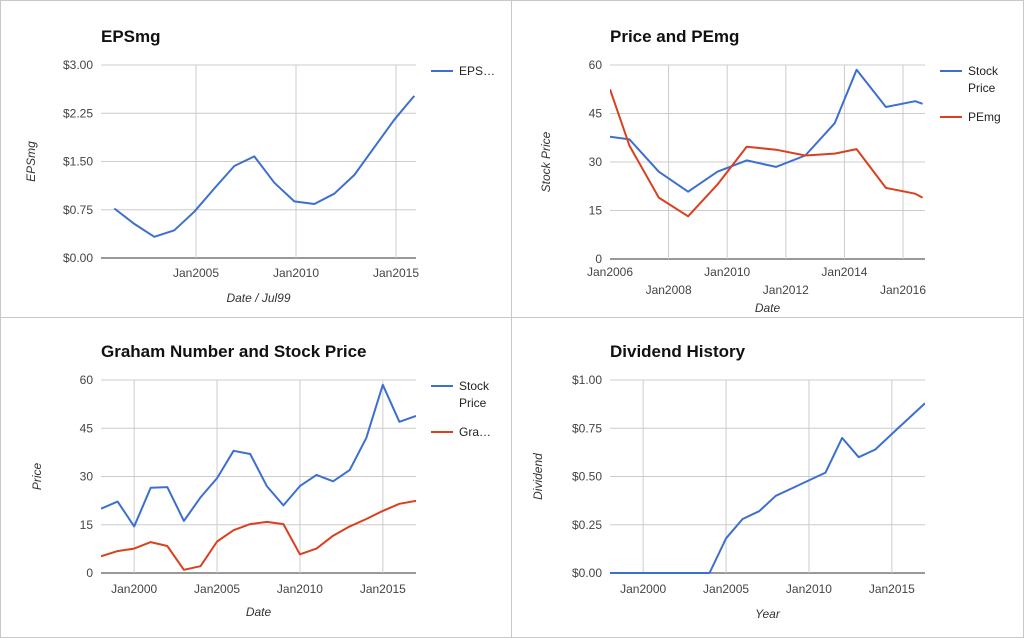 This screenshot has width=1024, height=638. What do you see at coordinates (538, 476) in the screenshot?
I see `y-axis-title: Dividend` at bounding box center [538, 476].